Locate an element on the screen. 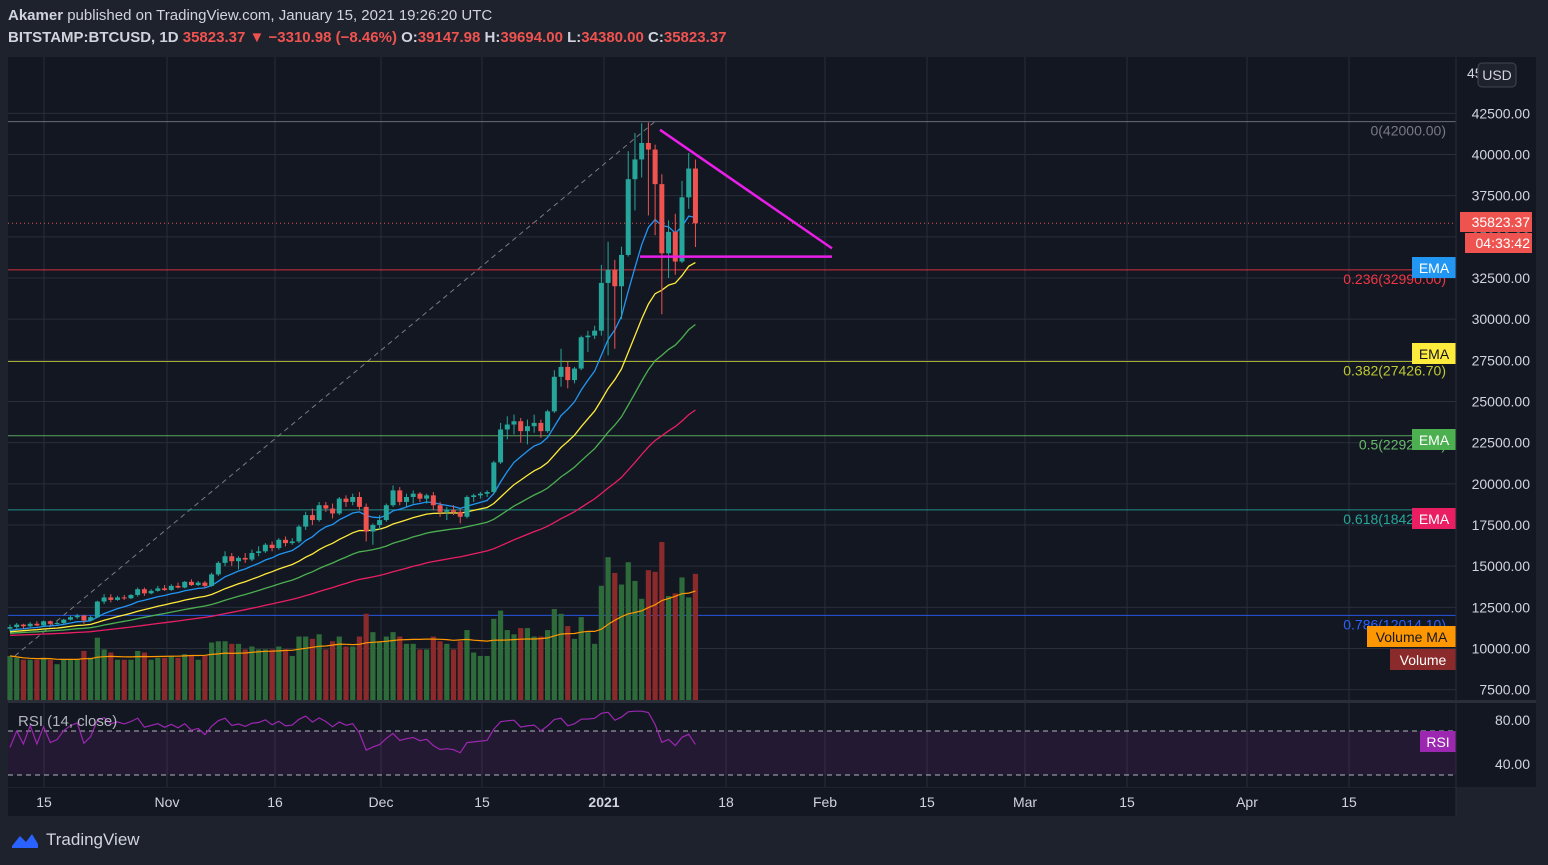  symbol-ticker: BITSTAMP:BTCUSD, 1D is located at coordinates (93, 37).